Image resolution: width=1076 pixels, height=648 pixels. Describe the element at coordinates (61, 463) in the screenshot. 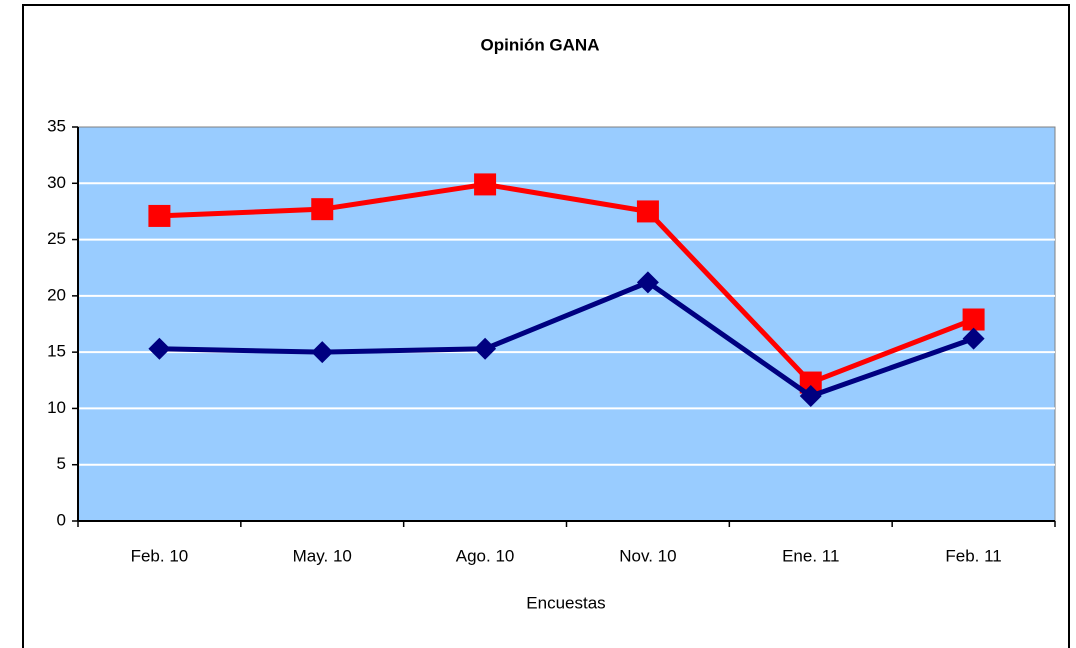

I see `y-tick-label: 5` at that location.